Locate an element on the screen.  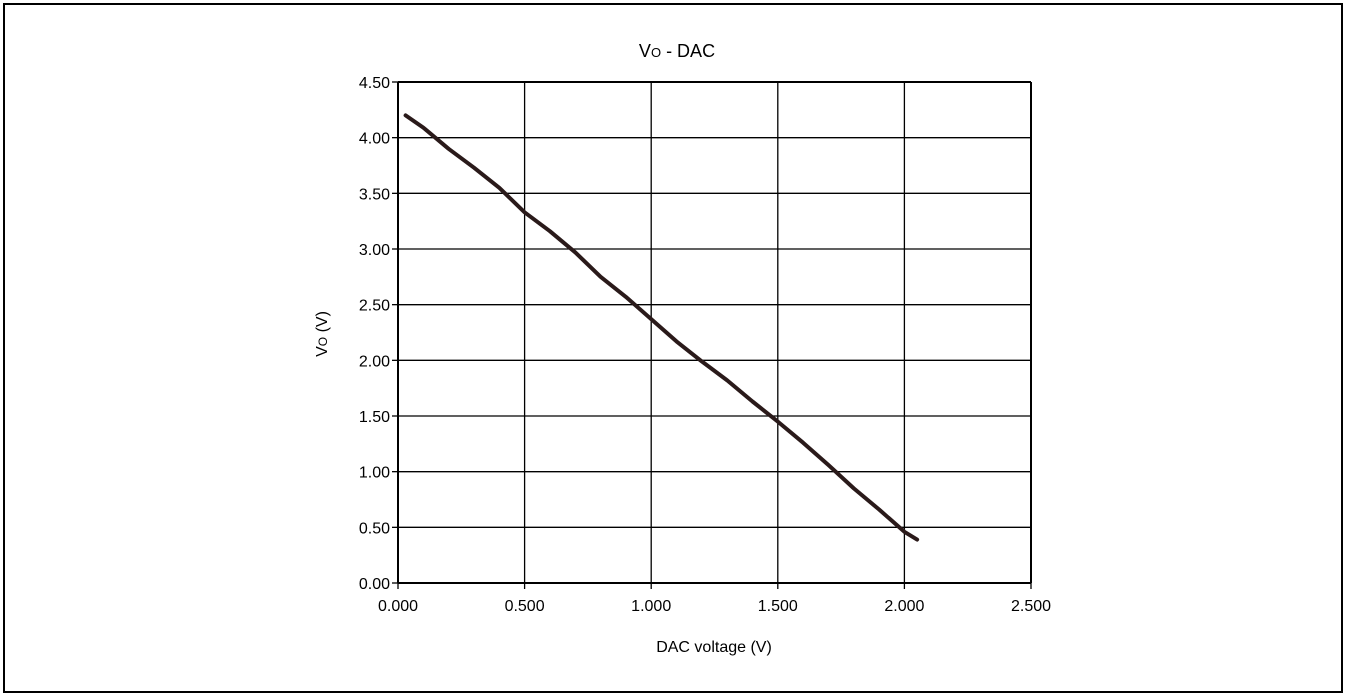
x-axis-title: DAC voltage (V) is located at coordinates (714, 647).